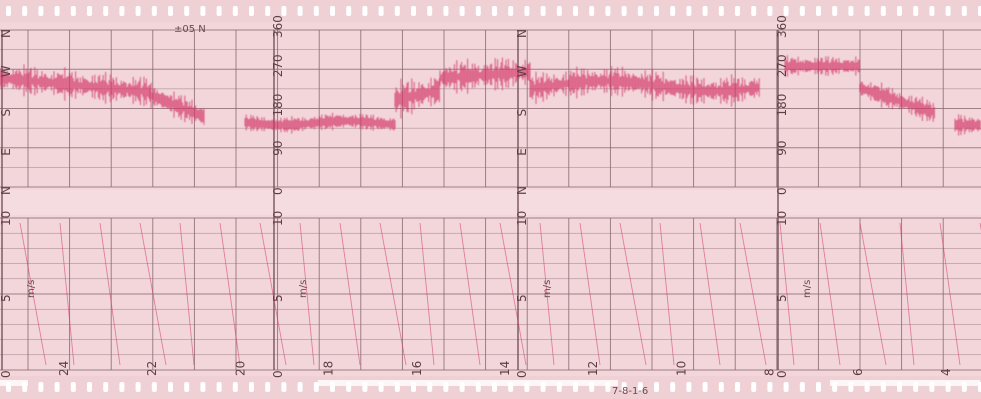  What do you see at coordinates (152, 368) in the screenshot?
I see `time-label: 22` at bounding box center [152, 368].